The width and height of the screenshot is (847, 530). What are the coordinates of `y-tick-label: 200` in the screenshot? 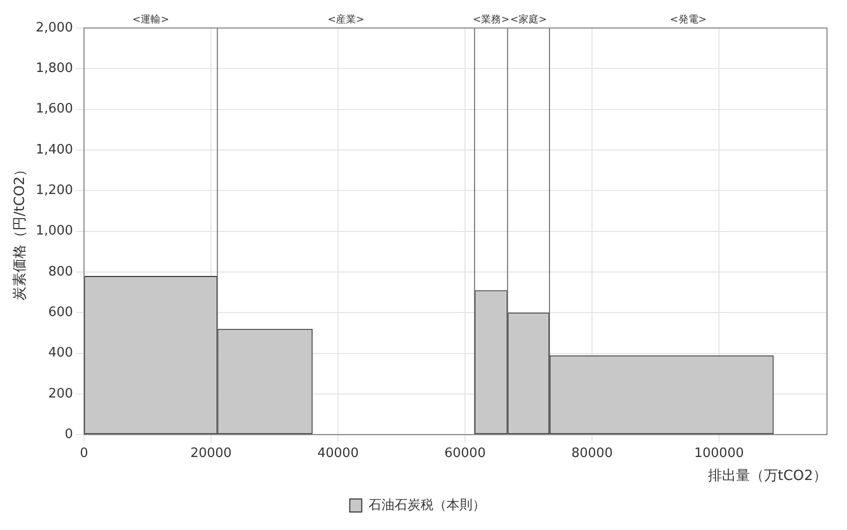 It's located at (61, 394).